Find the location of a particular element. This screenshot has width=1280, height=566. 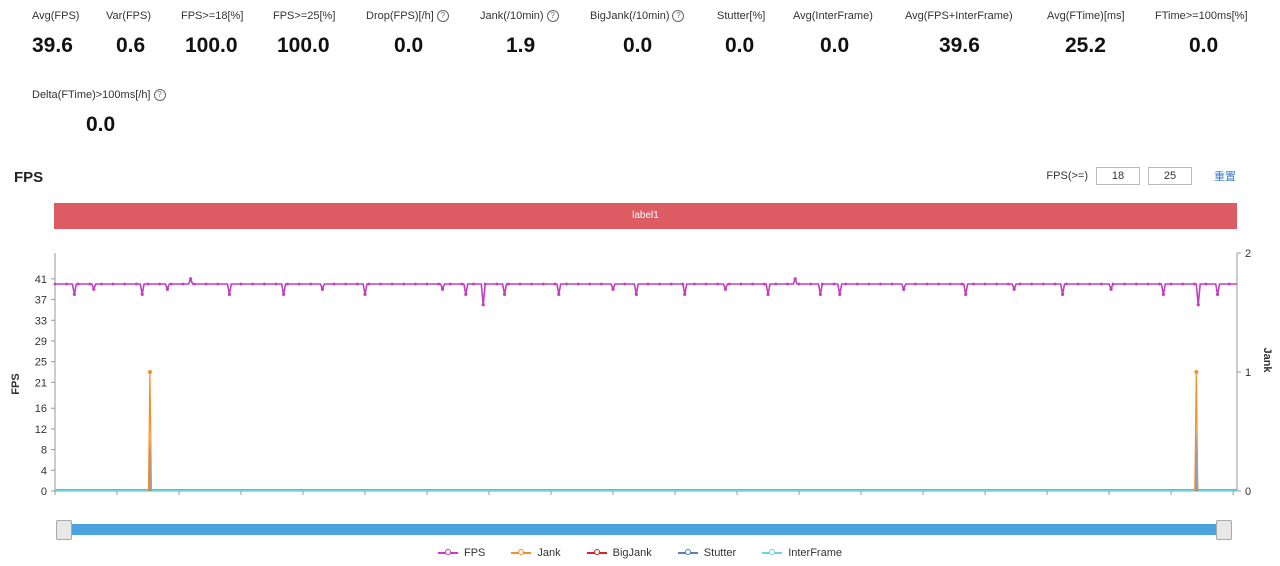

reset-link: 重置 is located at coordinates (1225, 177).